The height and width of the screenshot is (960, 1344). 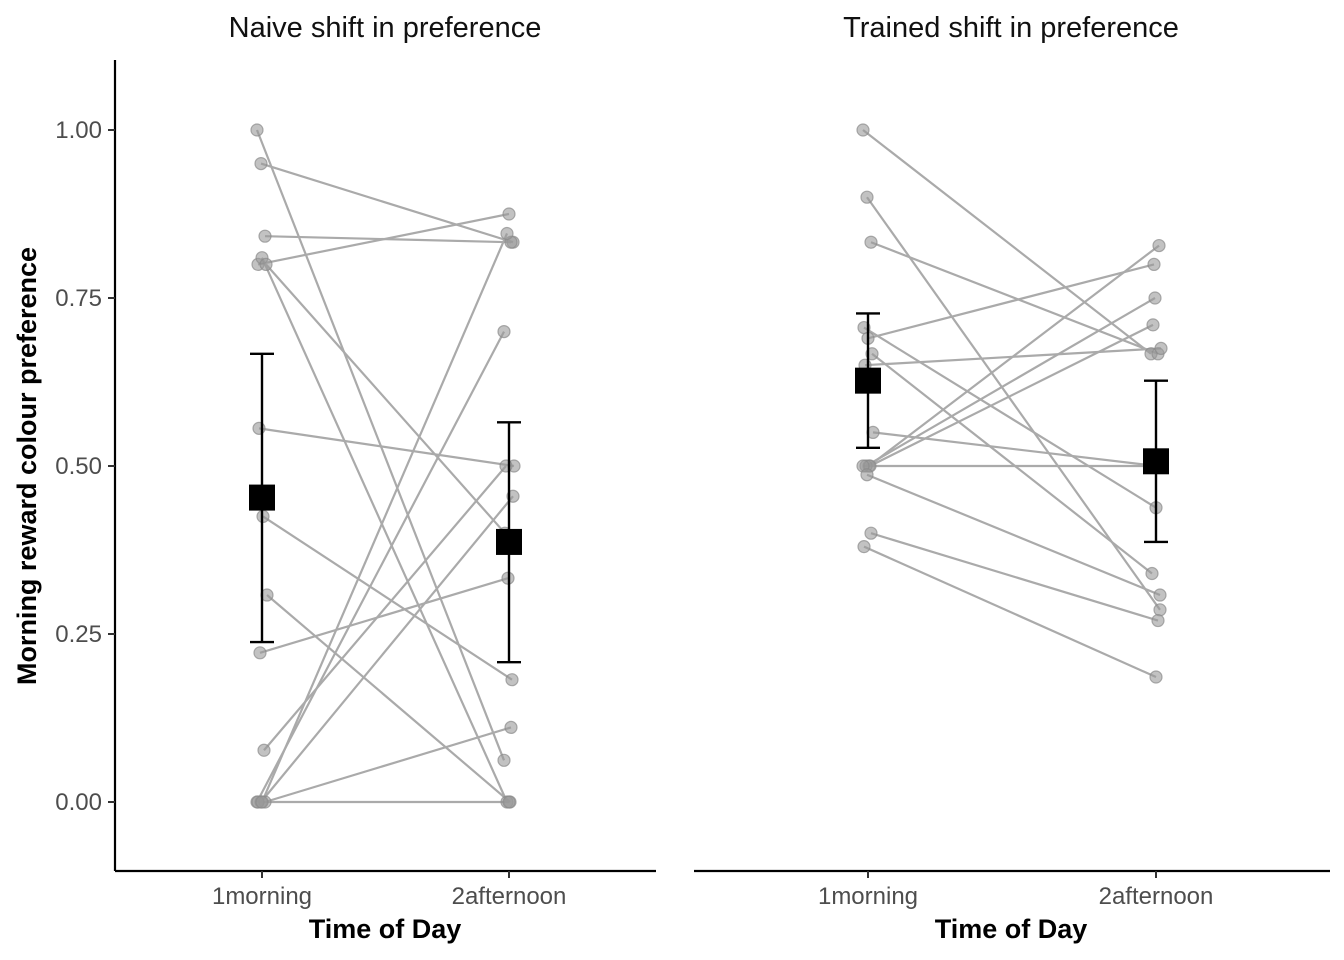 I want to click on panel-title-trained: Trained shift in preference, so click(x=1011, y=28).